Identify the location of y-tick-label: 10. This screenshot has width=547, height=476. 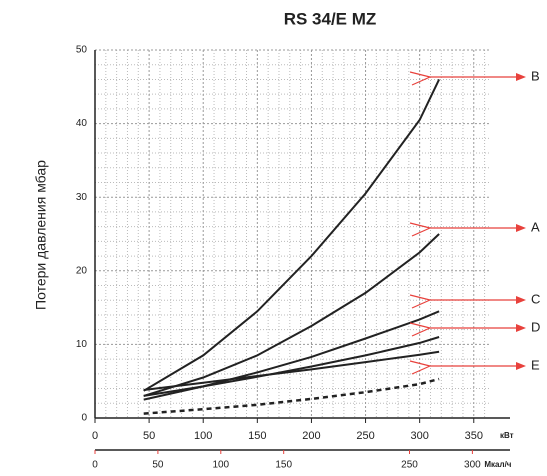
(82, 344).